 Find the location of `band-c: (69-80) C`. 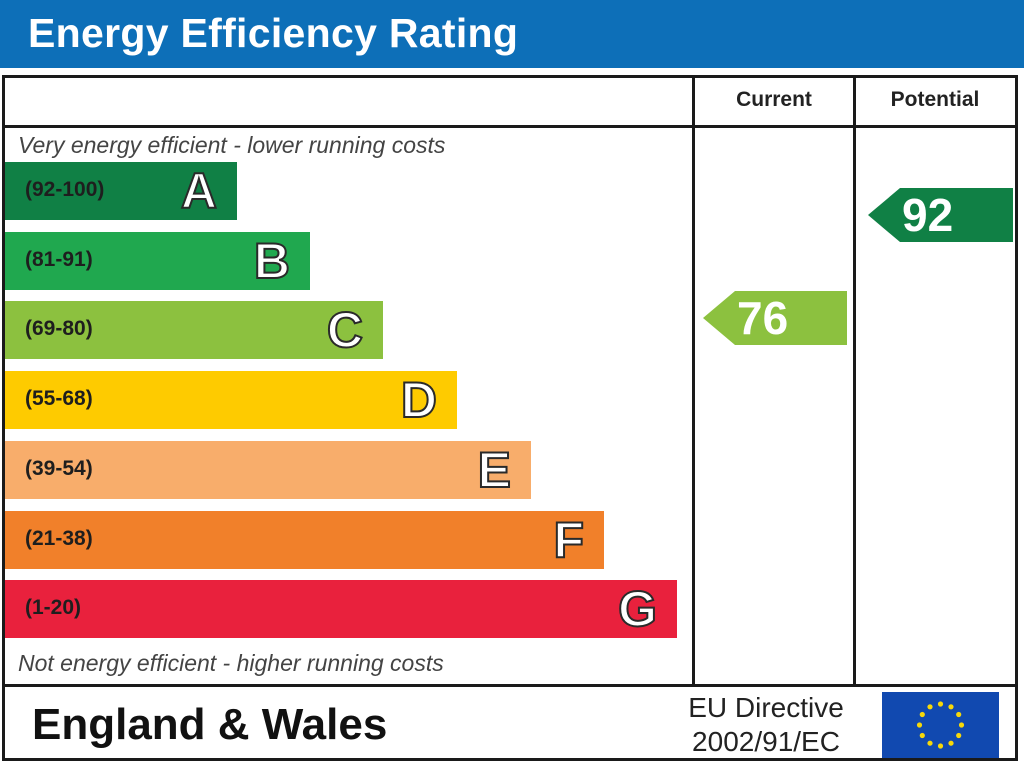

band-c: (69-80) C is located at coordinates (194, 330).